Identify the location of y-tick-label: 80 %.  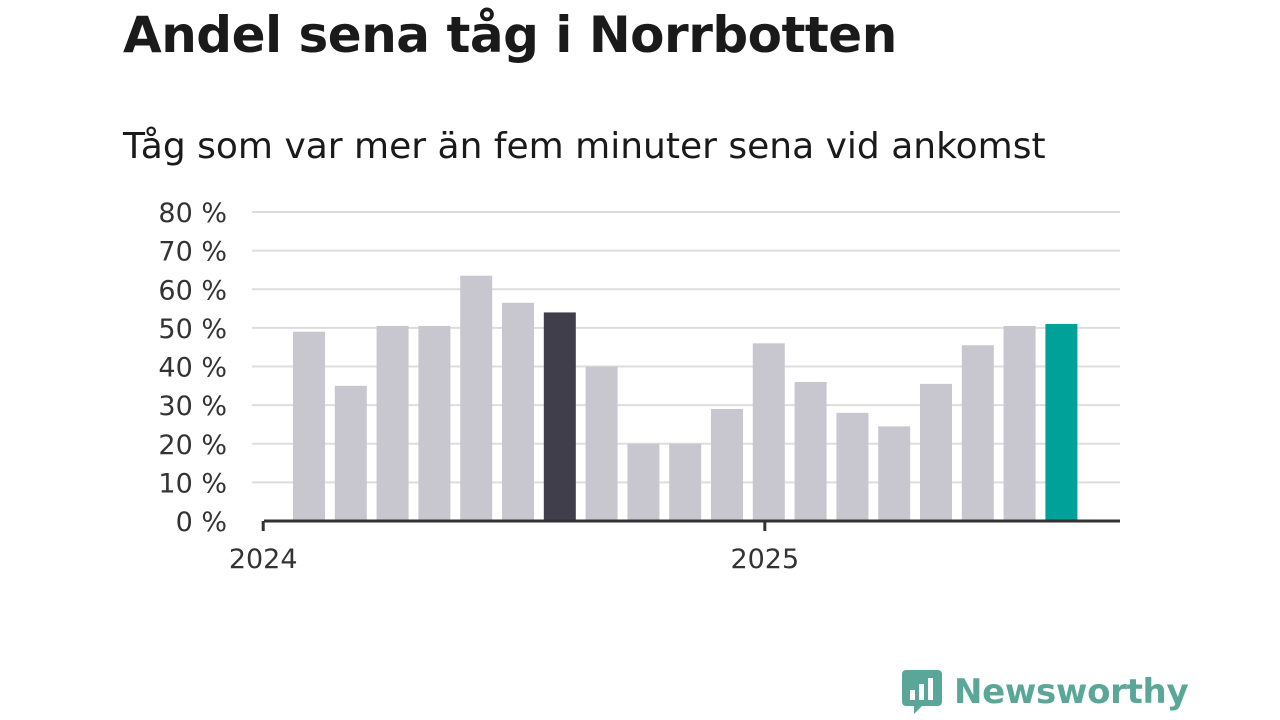
(192, 213).